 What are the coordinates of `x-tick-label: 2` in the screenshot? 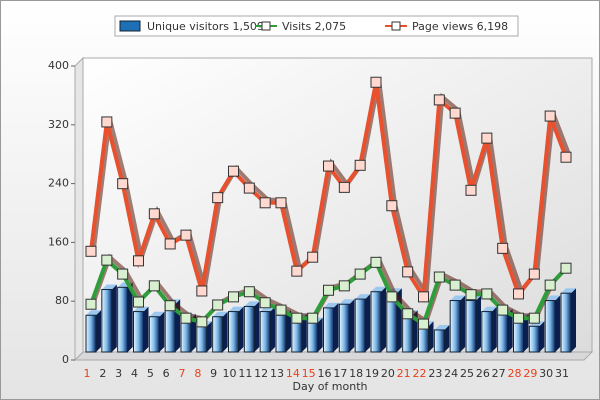 It's located at (102, 373).